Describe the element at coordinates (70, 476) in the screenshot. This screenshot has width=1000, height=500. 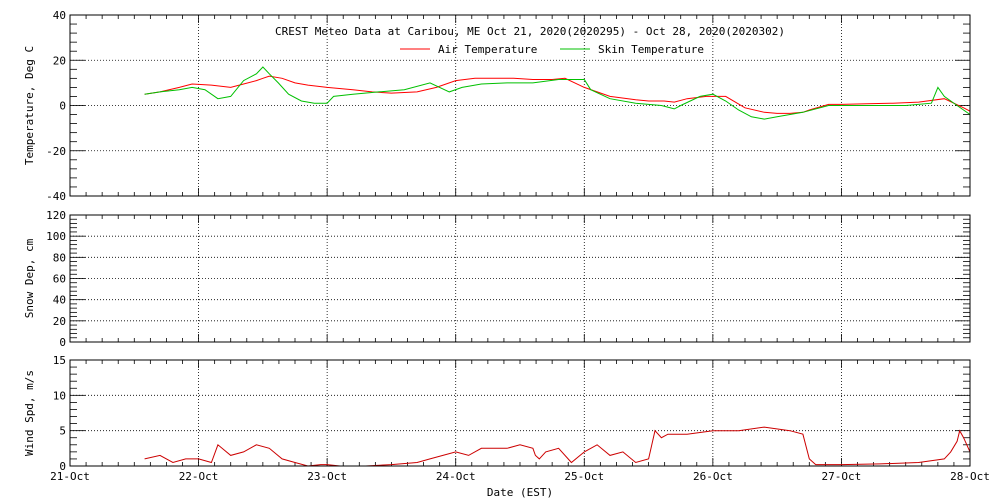
I see `x-tick-label: 21-Oct` at that location.